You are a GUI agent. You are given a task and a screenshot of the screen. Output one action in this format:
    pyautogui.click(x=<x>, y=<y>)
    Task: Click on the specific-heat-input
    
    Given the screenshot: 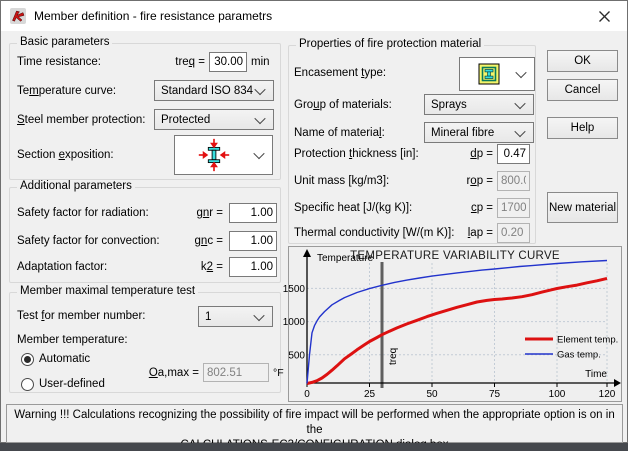 What is the action you would take?
    pyautogui.click(x=513, y=208)
    